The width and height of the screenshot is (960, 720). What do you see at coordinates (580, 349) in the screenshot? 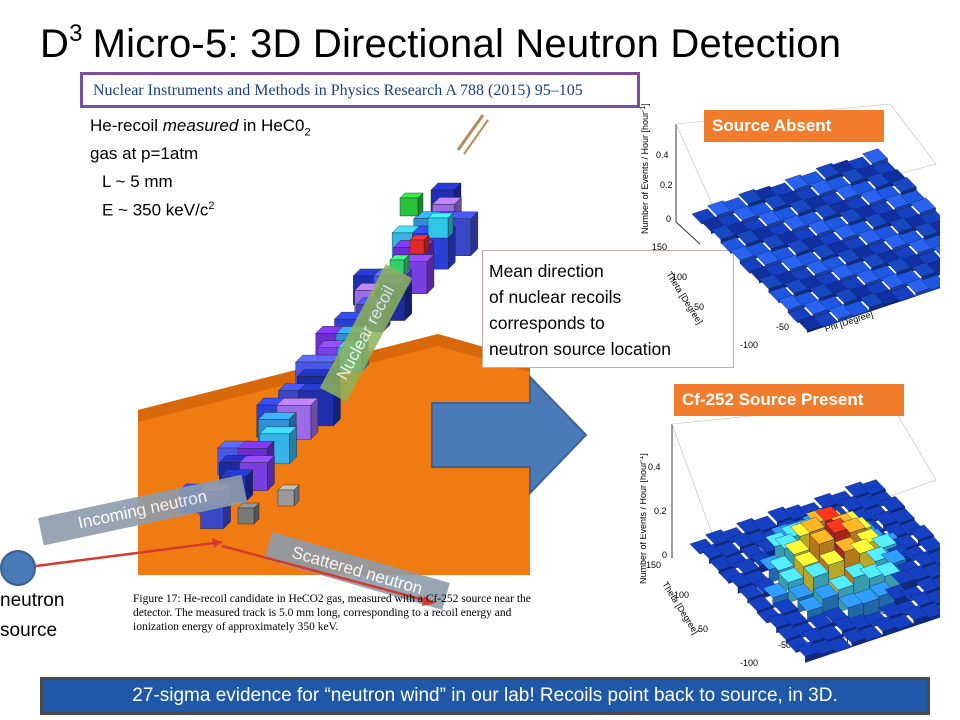
I see `mean-line-4: neutron source location` at bounding box center [580, 349].